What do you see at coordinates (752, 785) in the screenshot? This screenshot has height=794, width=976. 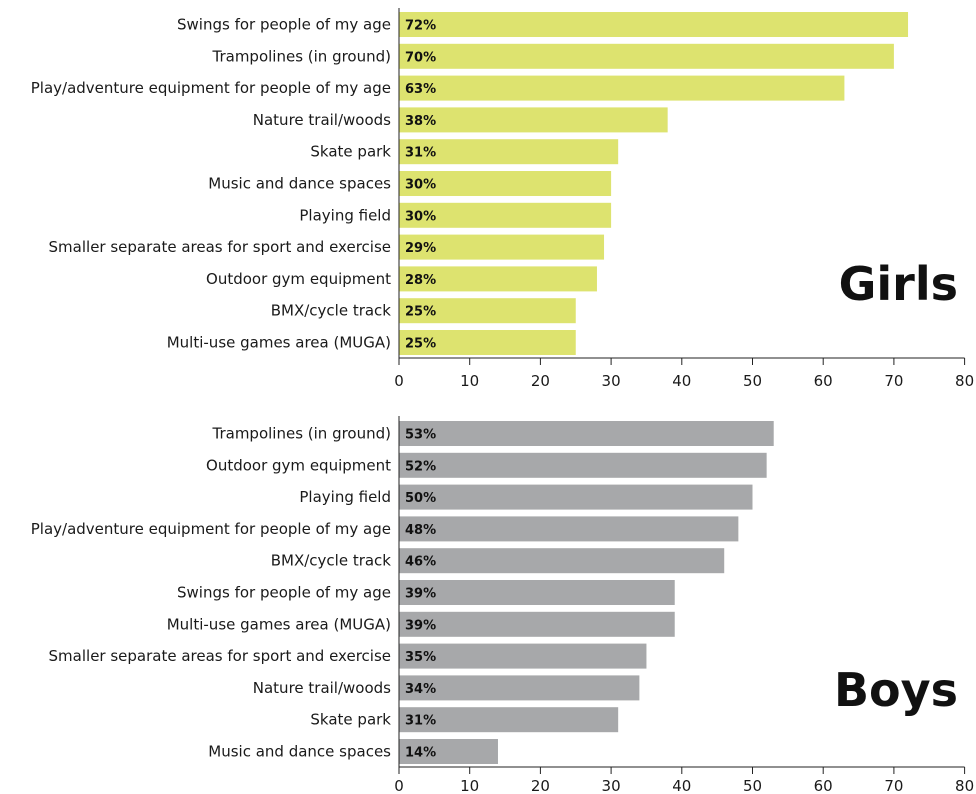 I see `boys-x-tick-label: 50` at bounding box center [752, 785].